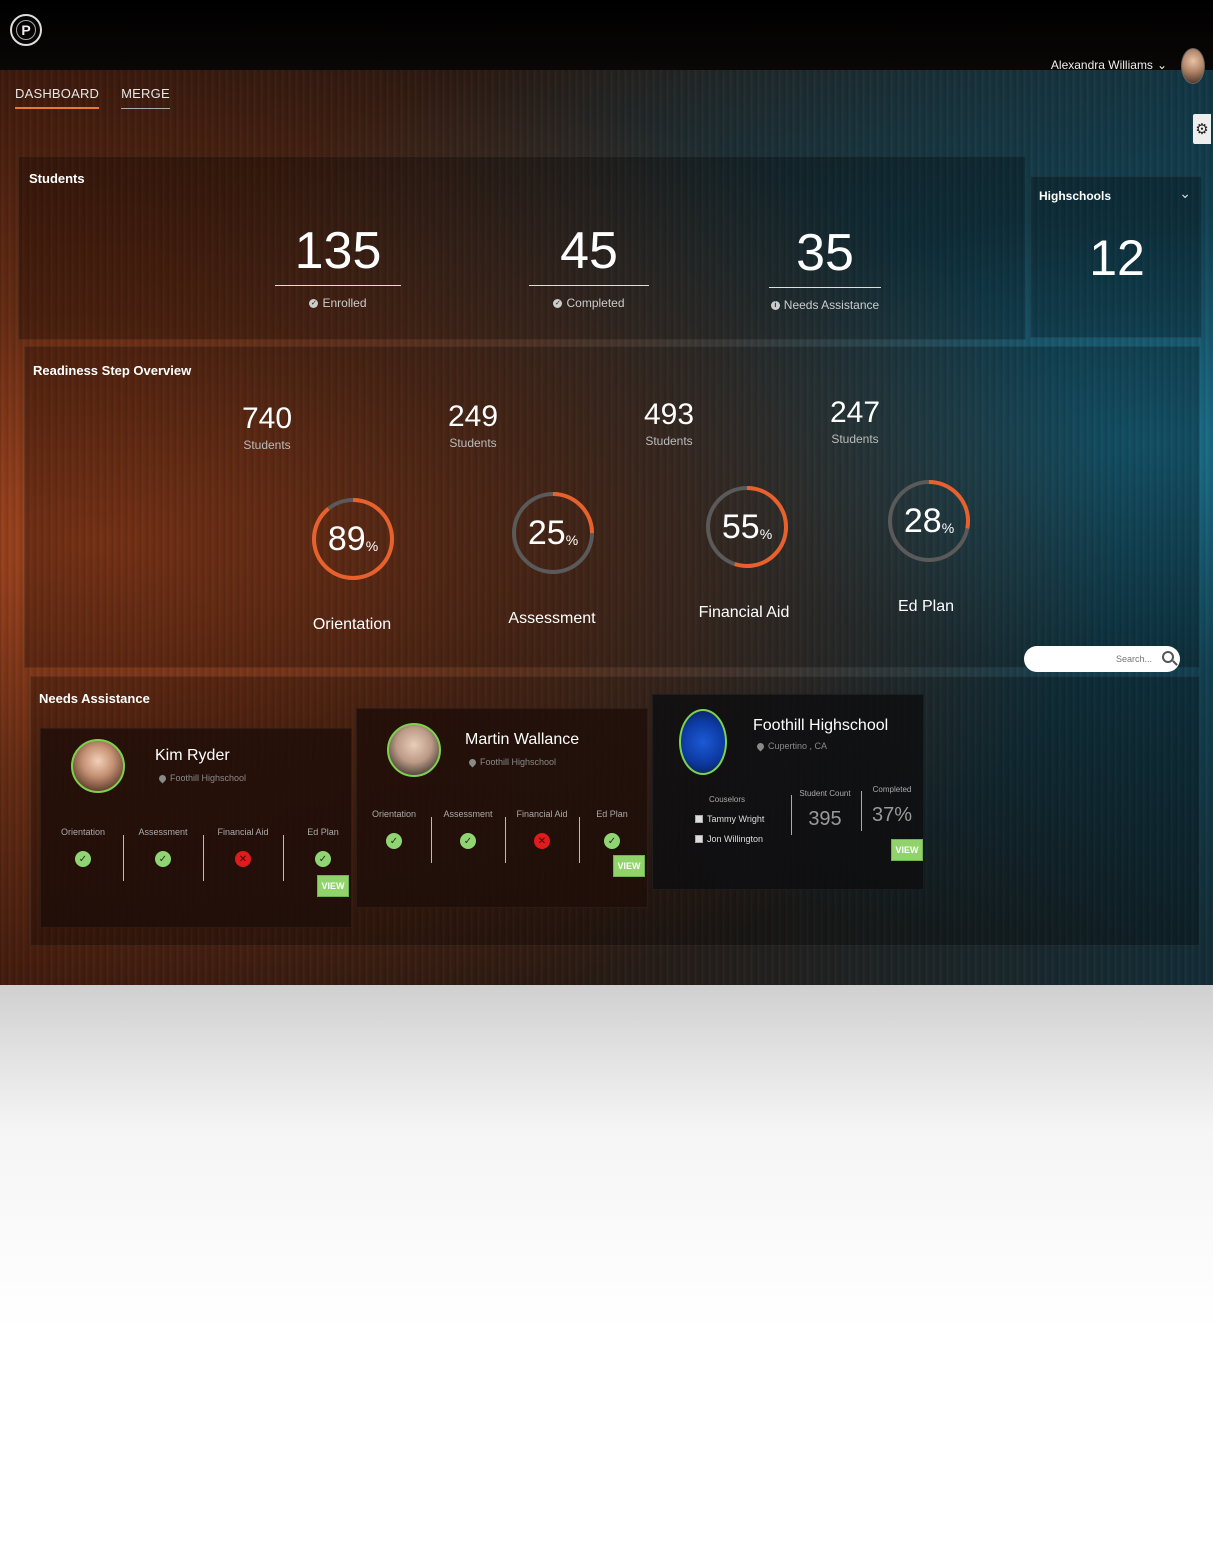 This screenshot has width=1213, height=1561. Describe the element at coordinates (352, 624) in the screenshot. I see `ring-label-orientation: Orientation` at that location.